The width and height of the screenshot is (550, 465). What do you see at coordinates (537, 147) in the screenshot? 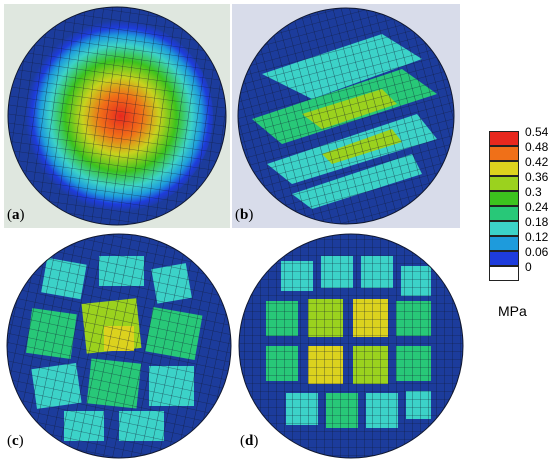
I see `legend-tick-label: 0.48` at bounding box center [537, 147].